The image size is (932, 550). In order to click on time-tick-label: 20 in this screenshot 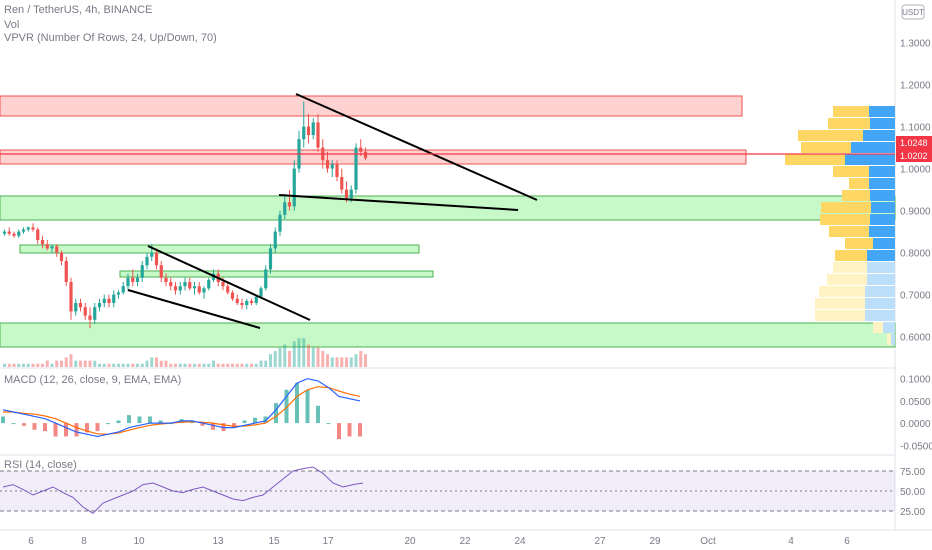, I will do `click(410, 541)`.